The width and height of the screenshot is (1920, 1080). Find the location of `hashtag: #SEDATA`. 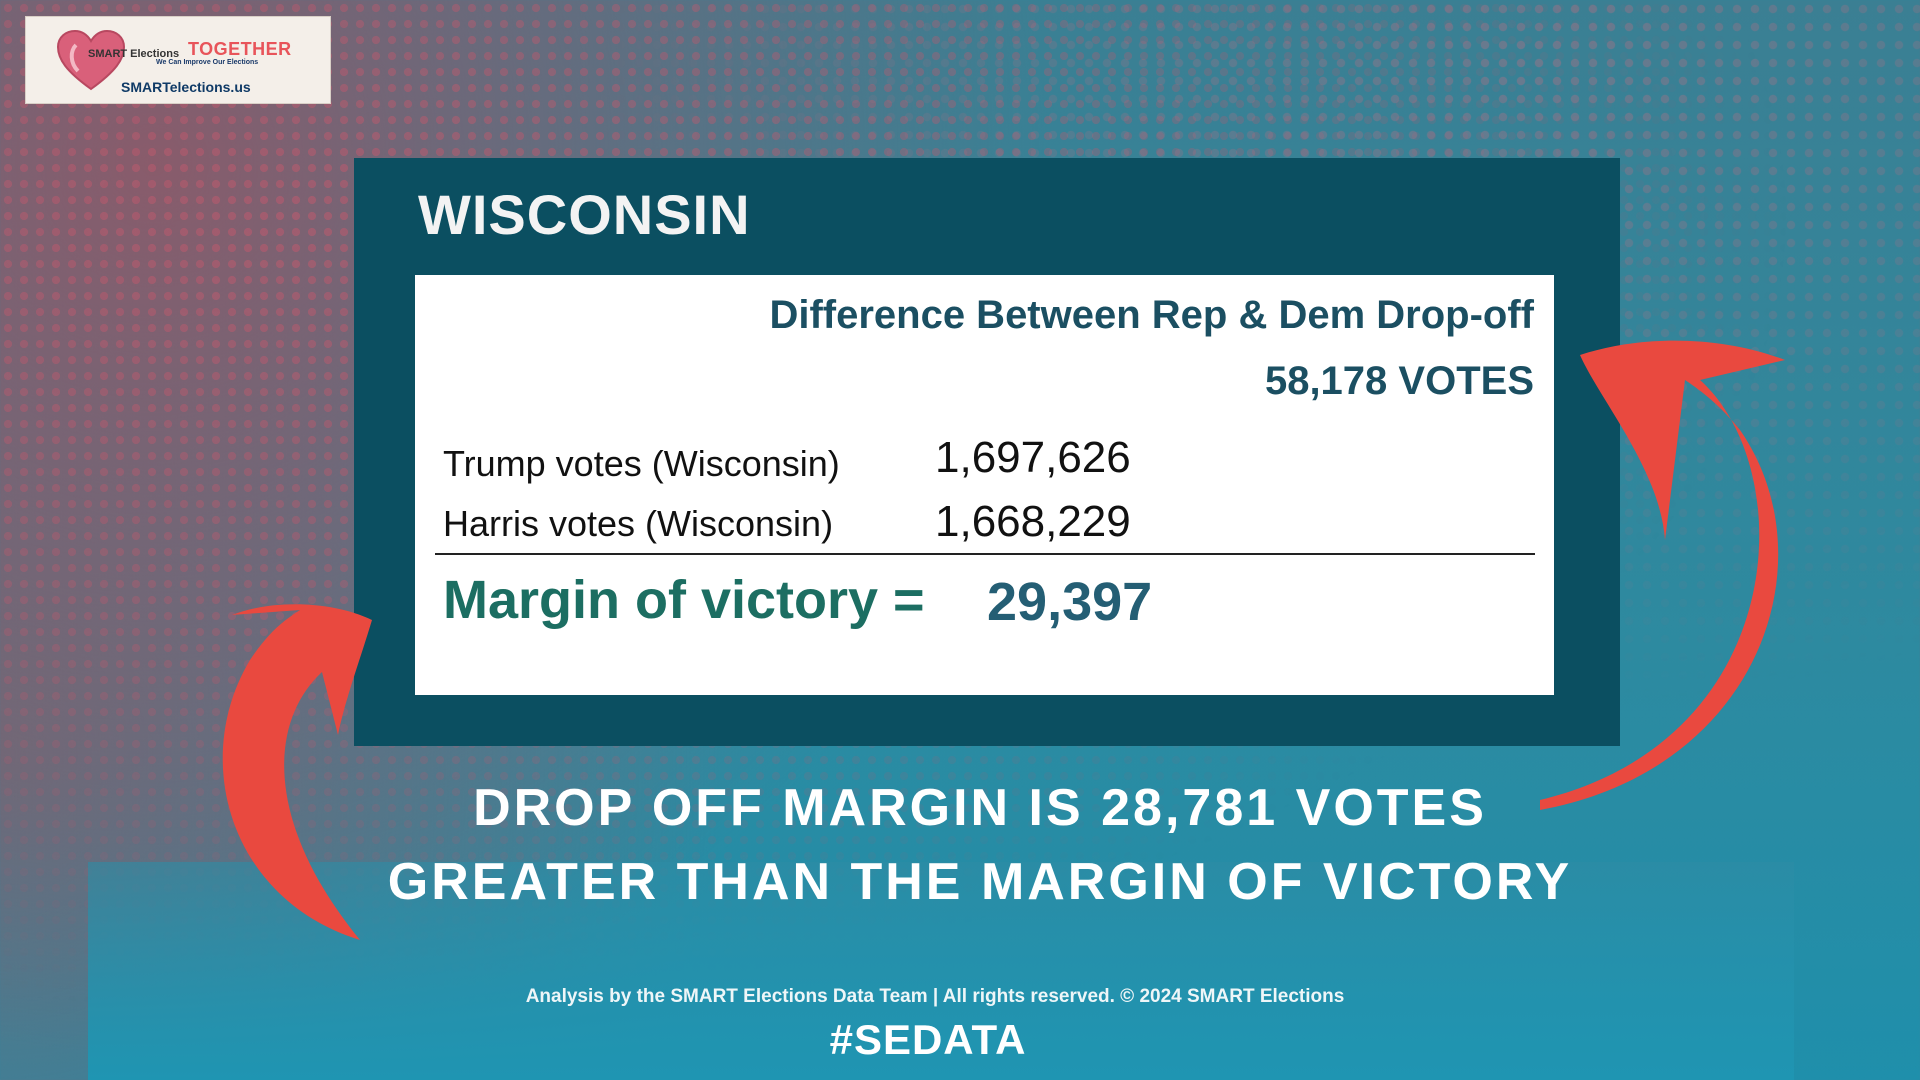

hashtag: #SEDATA is located at coordinates (928, 1039).